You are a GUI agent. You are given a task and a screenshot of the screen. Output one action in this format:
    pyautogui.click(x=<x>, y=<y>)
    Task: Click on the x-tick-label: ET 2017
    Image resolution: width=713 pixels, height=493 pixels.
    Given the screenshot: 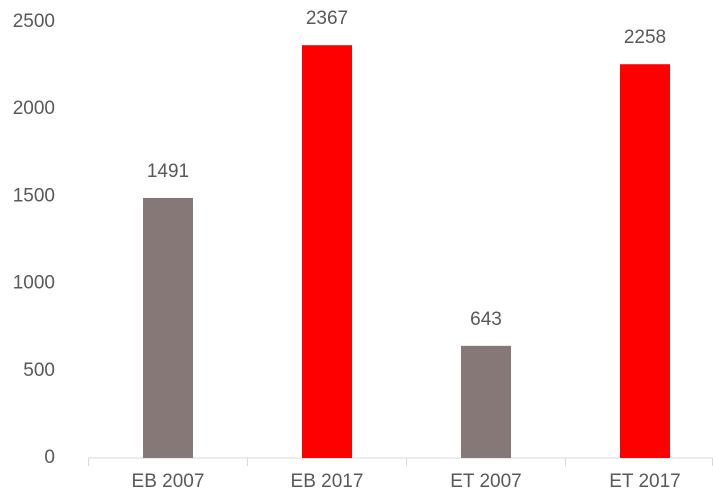 What is the action you would take?
    pyautogui.click(x=644, y=481)
    